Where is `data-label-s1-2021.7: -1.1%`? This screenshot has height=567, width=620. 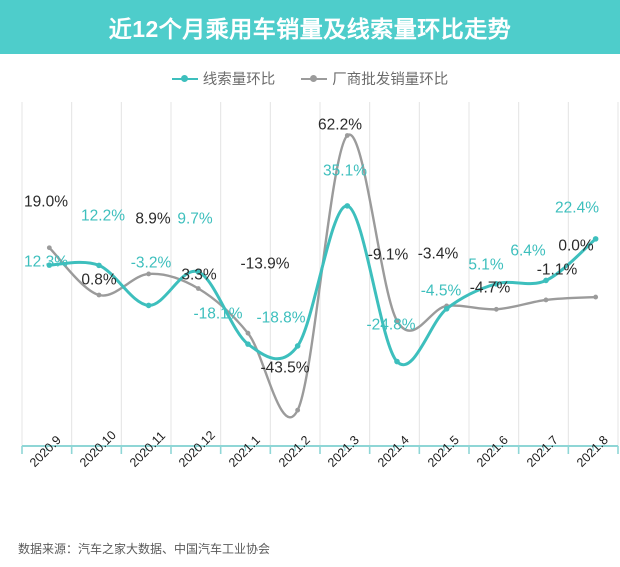 data-label-s1-2021.7: -1.1% is located at coordinates (557, 270).